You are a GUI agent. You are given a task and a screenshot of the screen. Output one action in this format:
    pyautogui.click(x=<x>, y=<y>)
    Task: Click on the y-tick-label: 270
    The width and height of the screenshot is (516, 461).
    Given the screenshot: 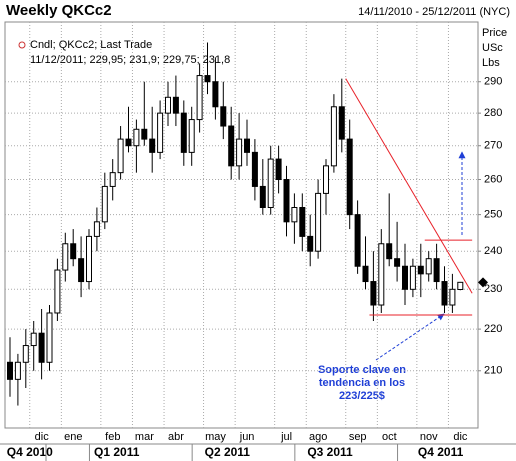 What is the action you would take?
    pyautogui.click(x=493, y=146)
    